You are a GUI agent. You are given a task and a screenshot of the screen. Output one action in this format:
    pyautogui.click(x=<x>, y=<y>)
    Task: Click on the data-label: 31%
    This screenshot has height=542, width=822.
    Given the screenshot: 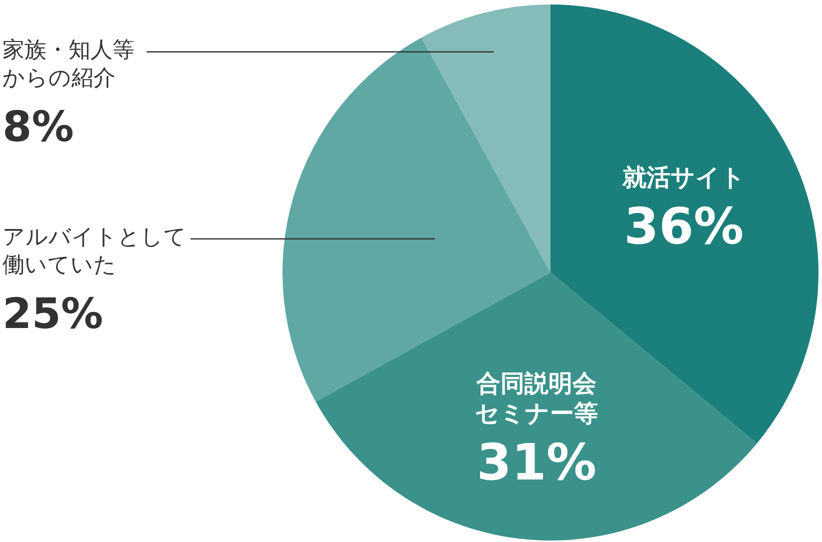 What is the action you would take?
    pyautogui.click(x=536, y=462)
    